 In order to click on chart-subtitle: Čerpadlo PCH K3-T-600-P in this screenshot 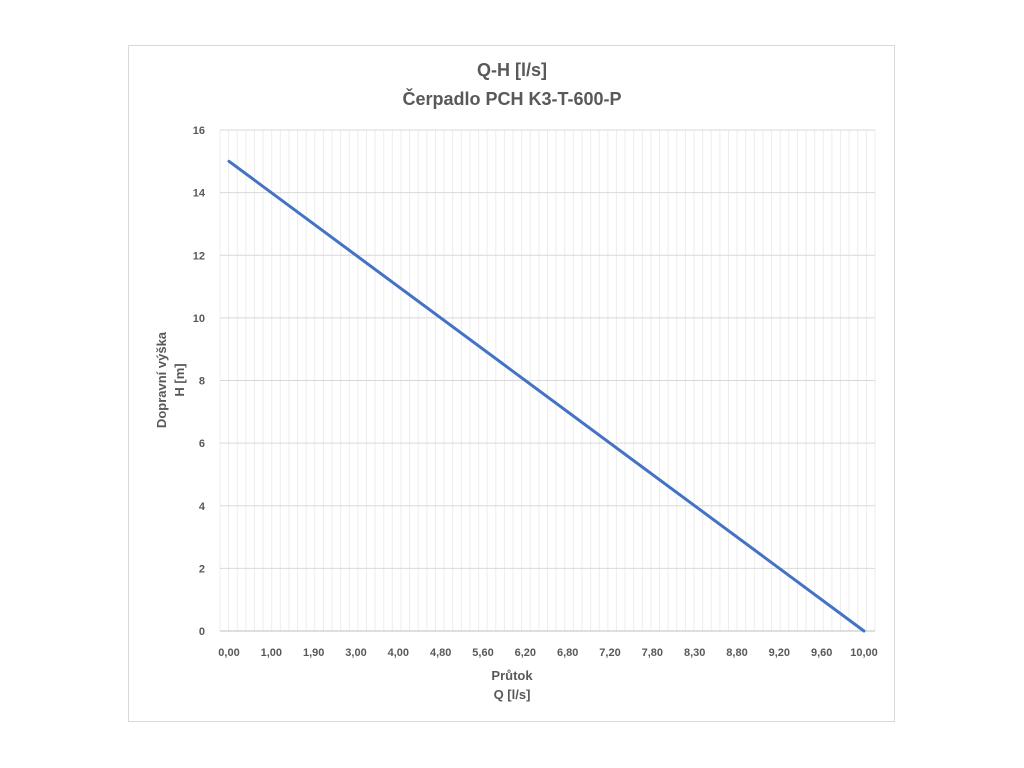, I will do `click(512, 99)`.